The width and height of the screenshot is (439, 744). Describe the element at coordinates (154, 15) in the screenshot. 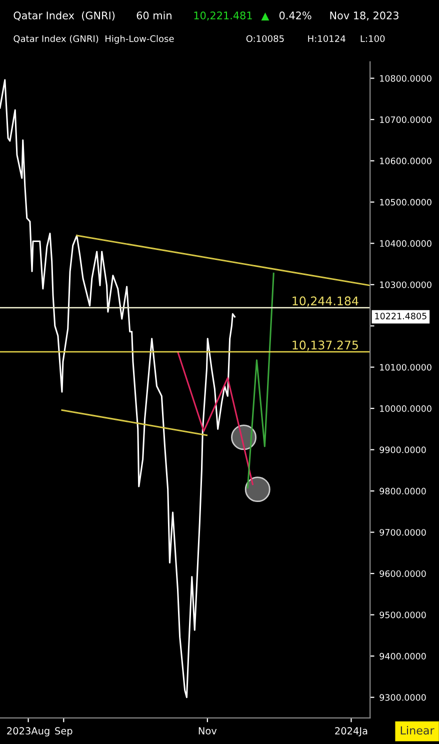

I see `text: 60 min` at that location.